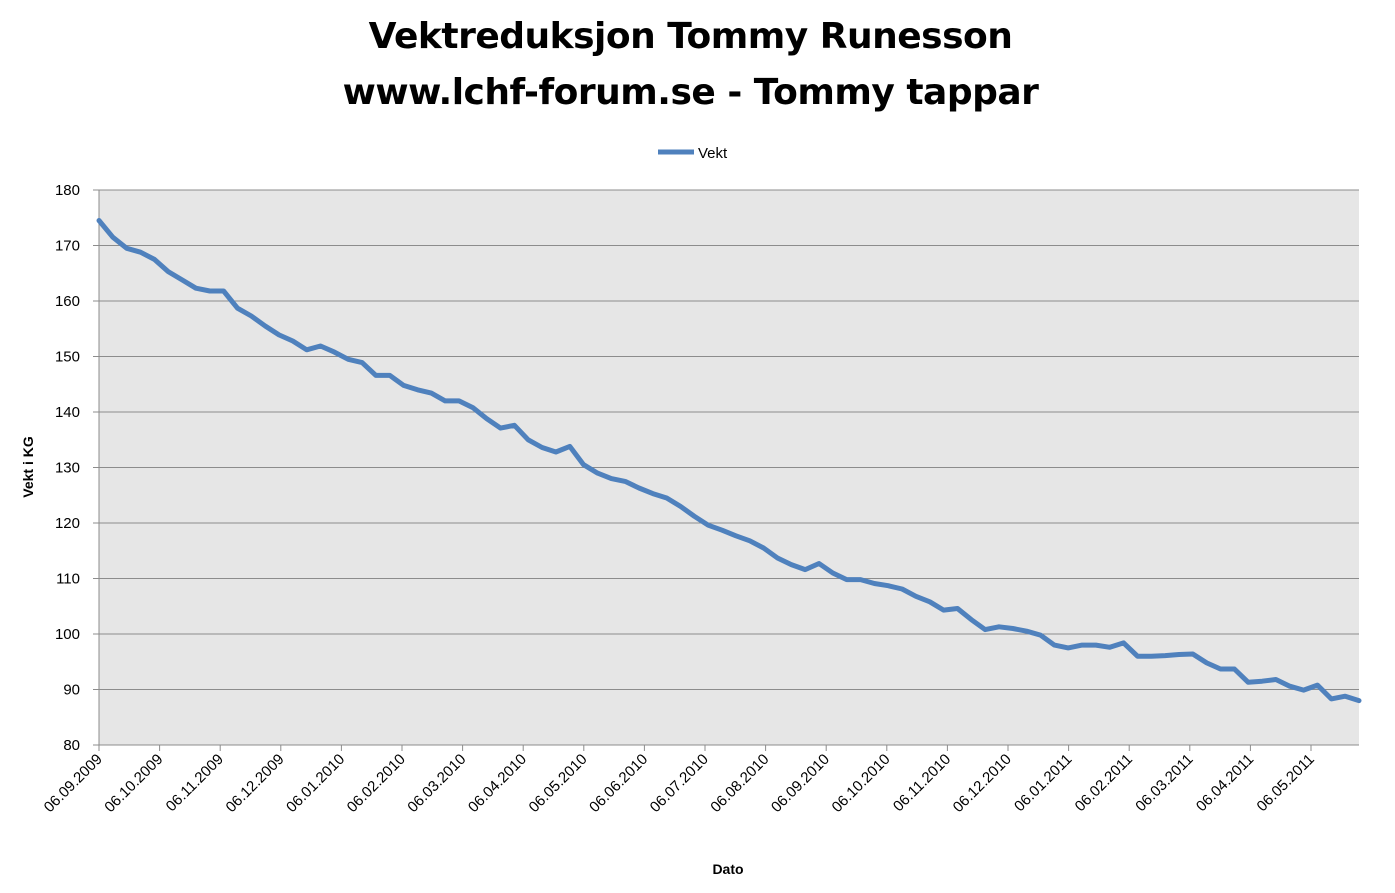 The height and width of the screenshot is (893, 1395). What do you see at coordinates (67, 246) in the screenshot?
I see `y-tick-label: 170` at bounding box center [67, 246].